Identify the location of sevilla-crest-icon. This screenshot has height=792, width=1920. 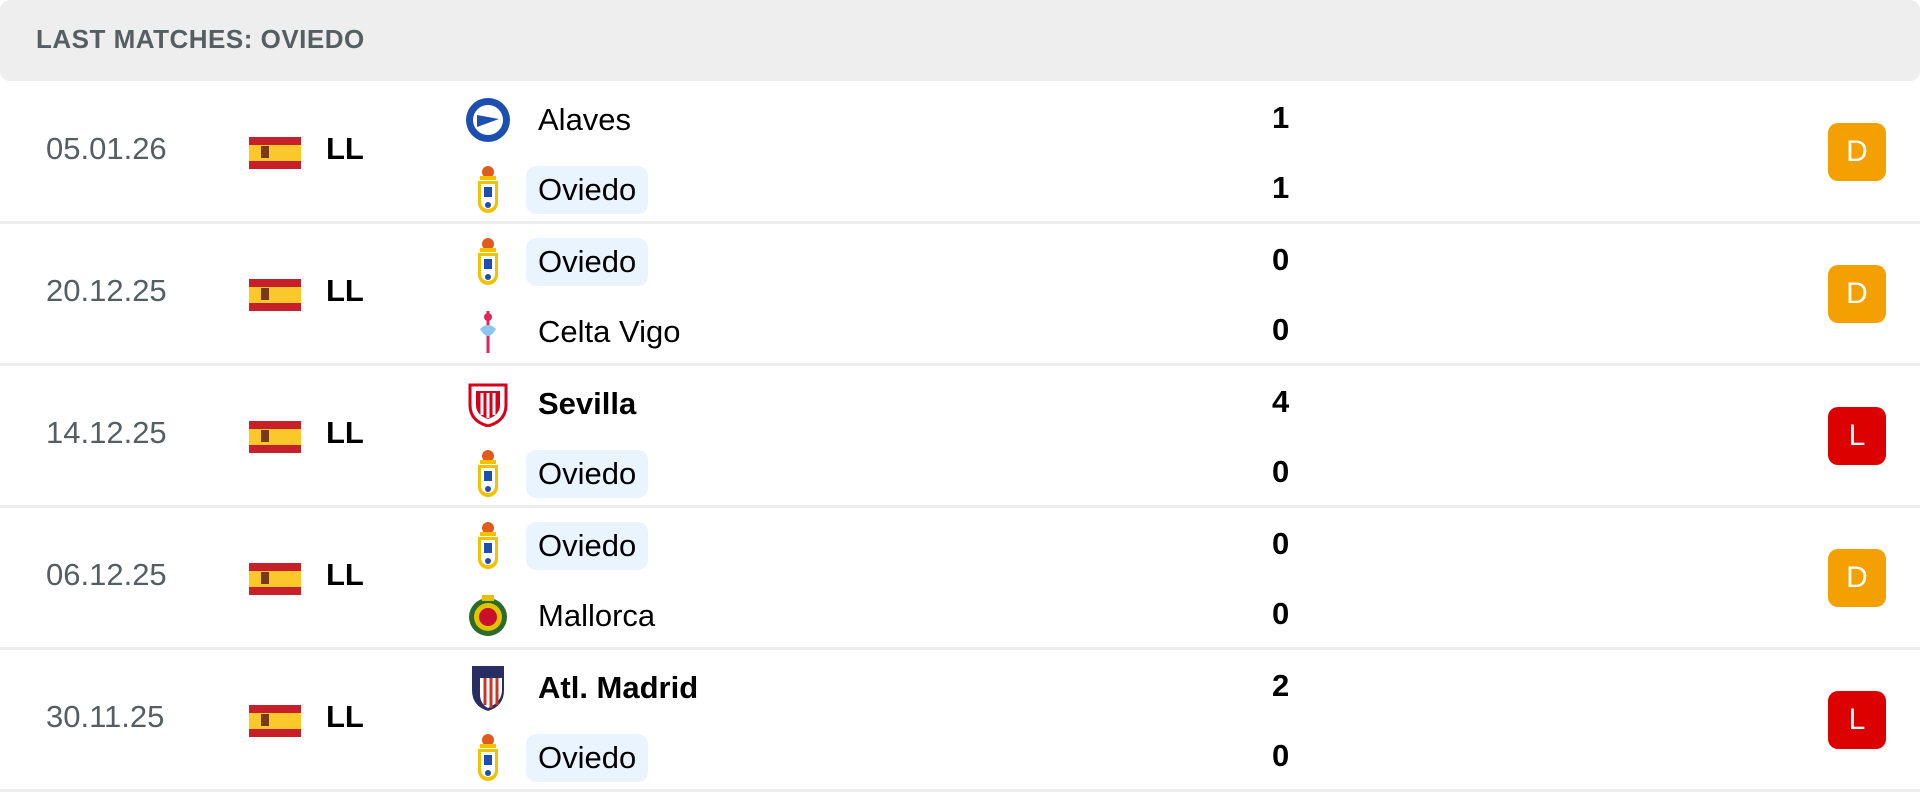
(488, 404).